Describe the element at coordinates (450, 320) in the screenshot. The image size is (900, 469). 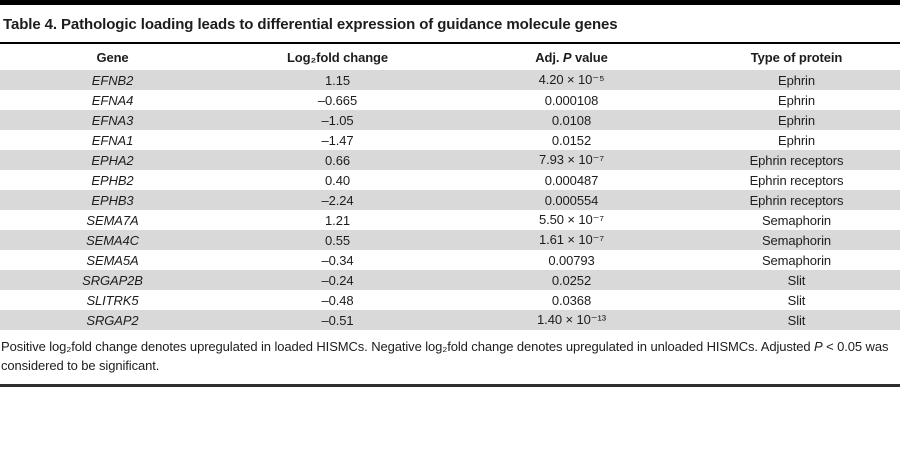
I see `table-row: SRGAP2 –0.51 1.40 × 10⁻¹³ Slit` at that location.